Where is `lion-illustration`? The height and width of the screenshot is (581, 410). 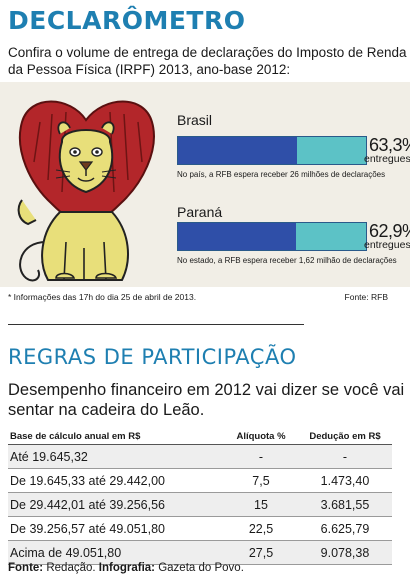 lion-illustration is located at coordinates (86, 191).